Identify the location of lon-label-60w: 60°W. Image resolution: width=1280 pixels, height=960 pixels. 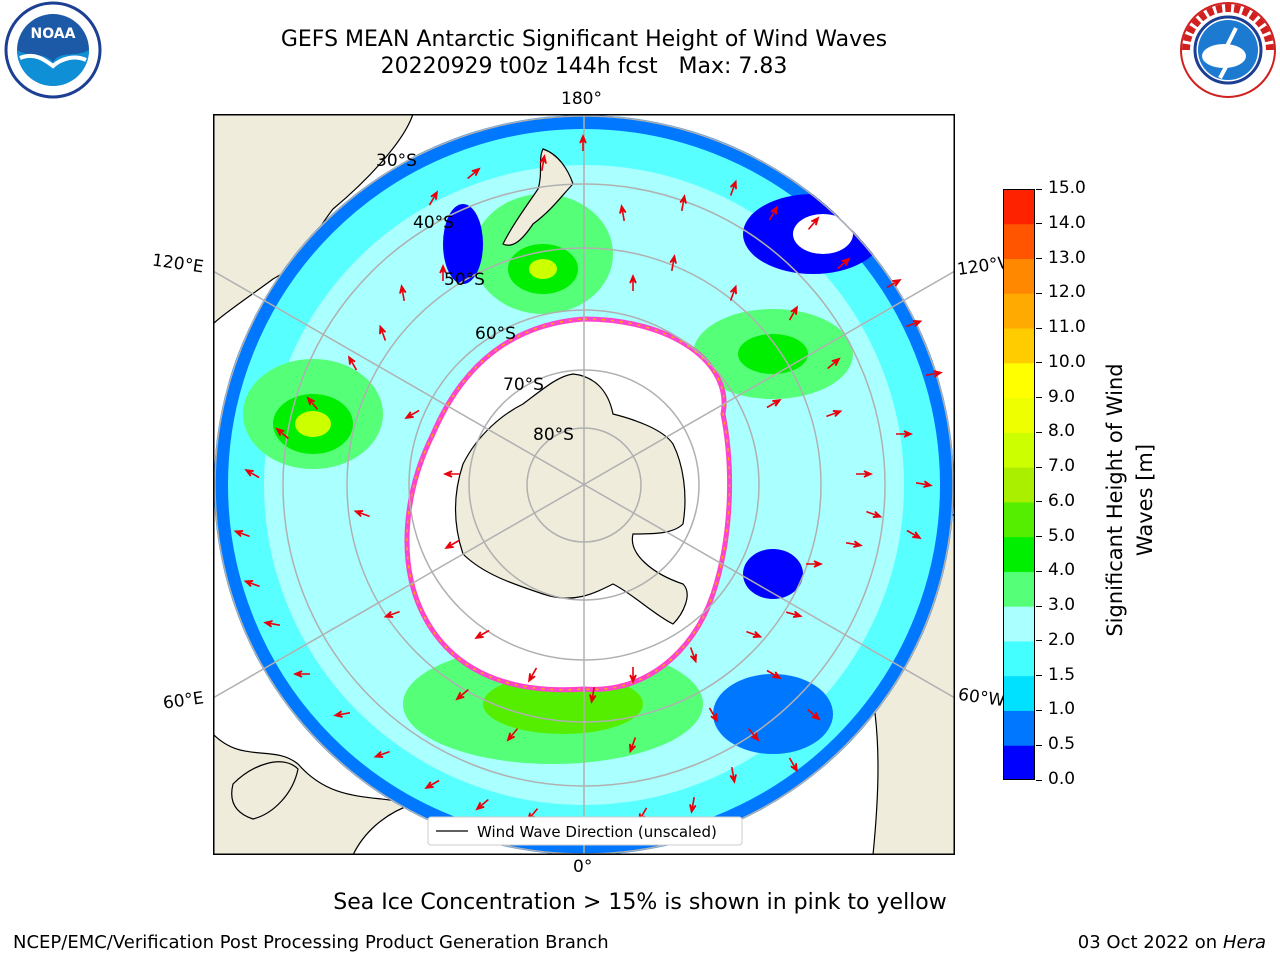
(981, 698).